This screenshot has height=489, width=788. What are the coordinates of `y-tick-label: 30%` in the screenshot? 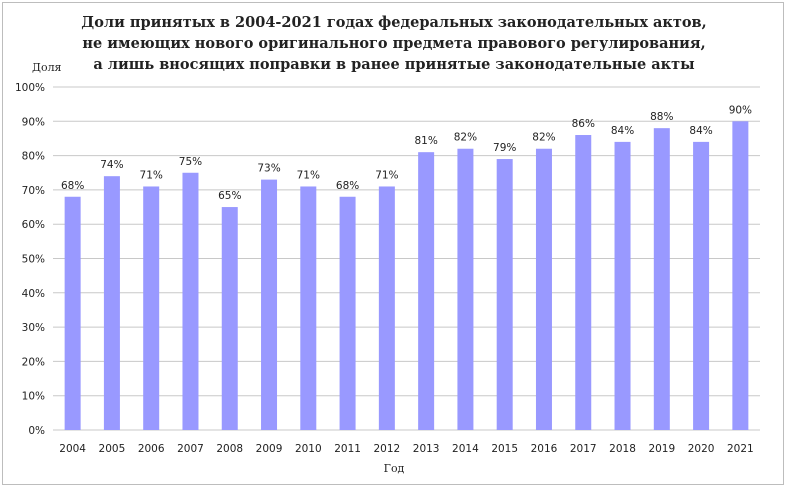 It's located at (33, 328).